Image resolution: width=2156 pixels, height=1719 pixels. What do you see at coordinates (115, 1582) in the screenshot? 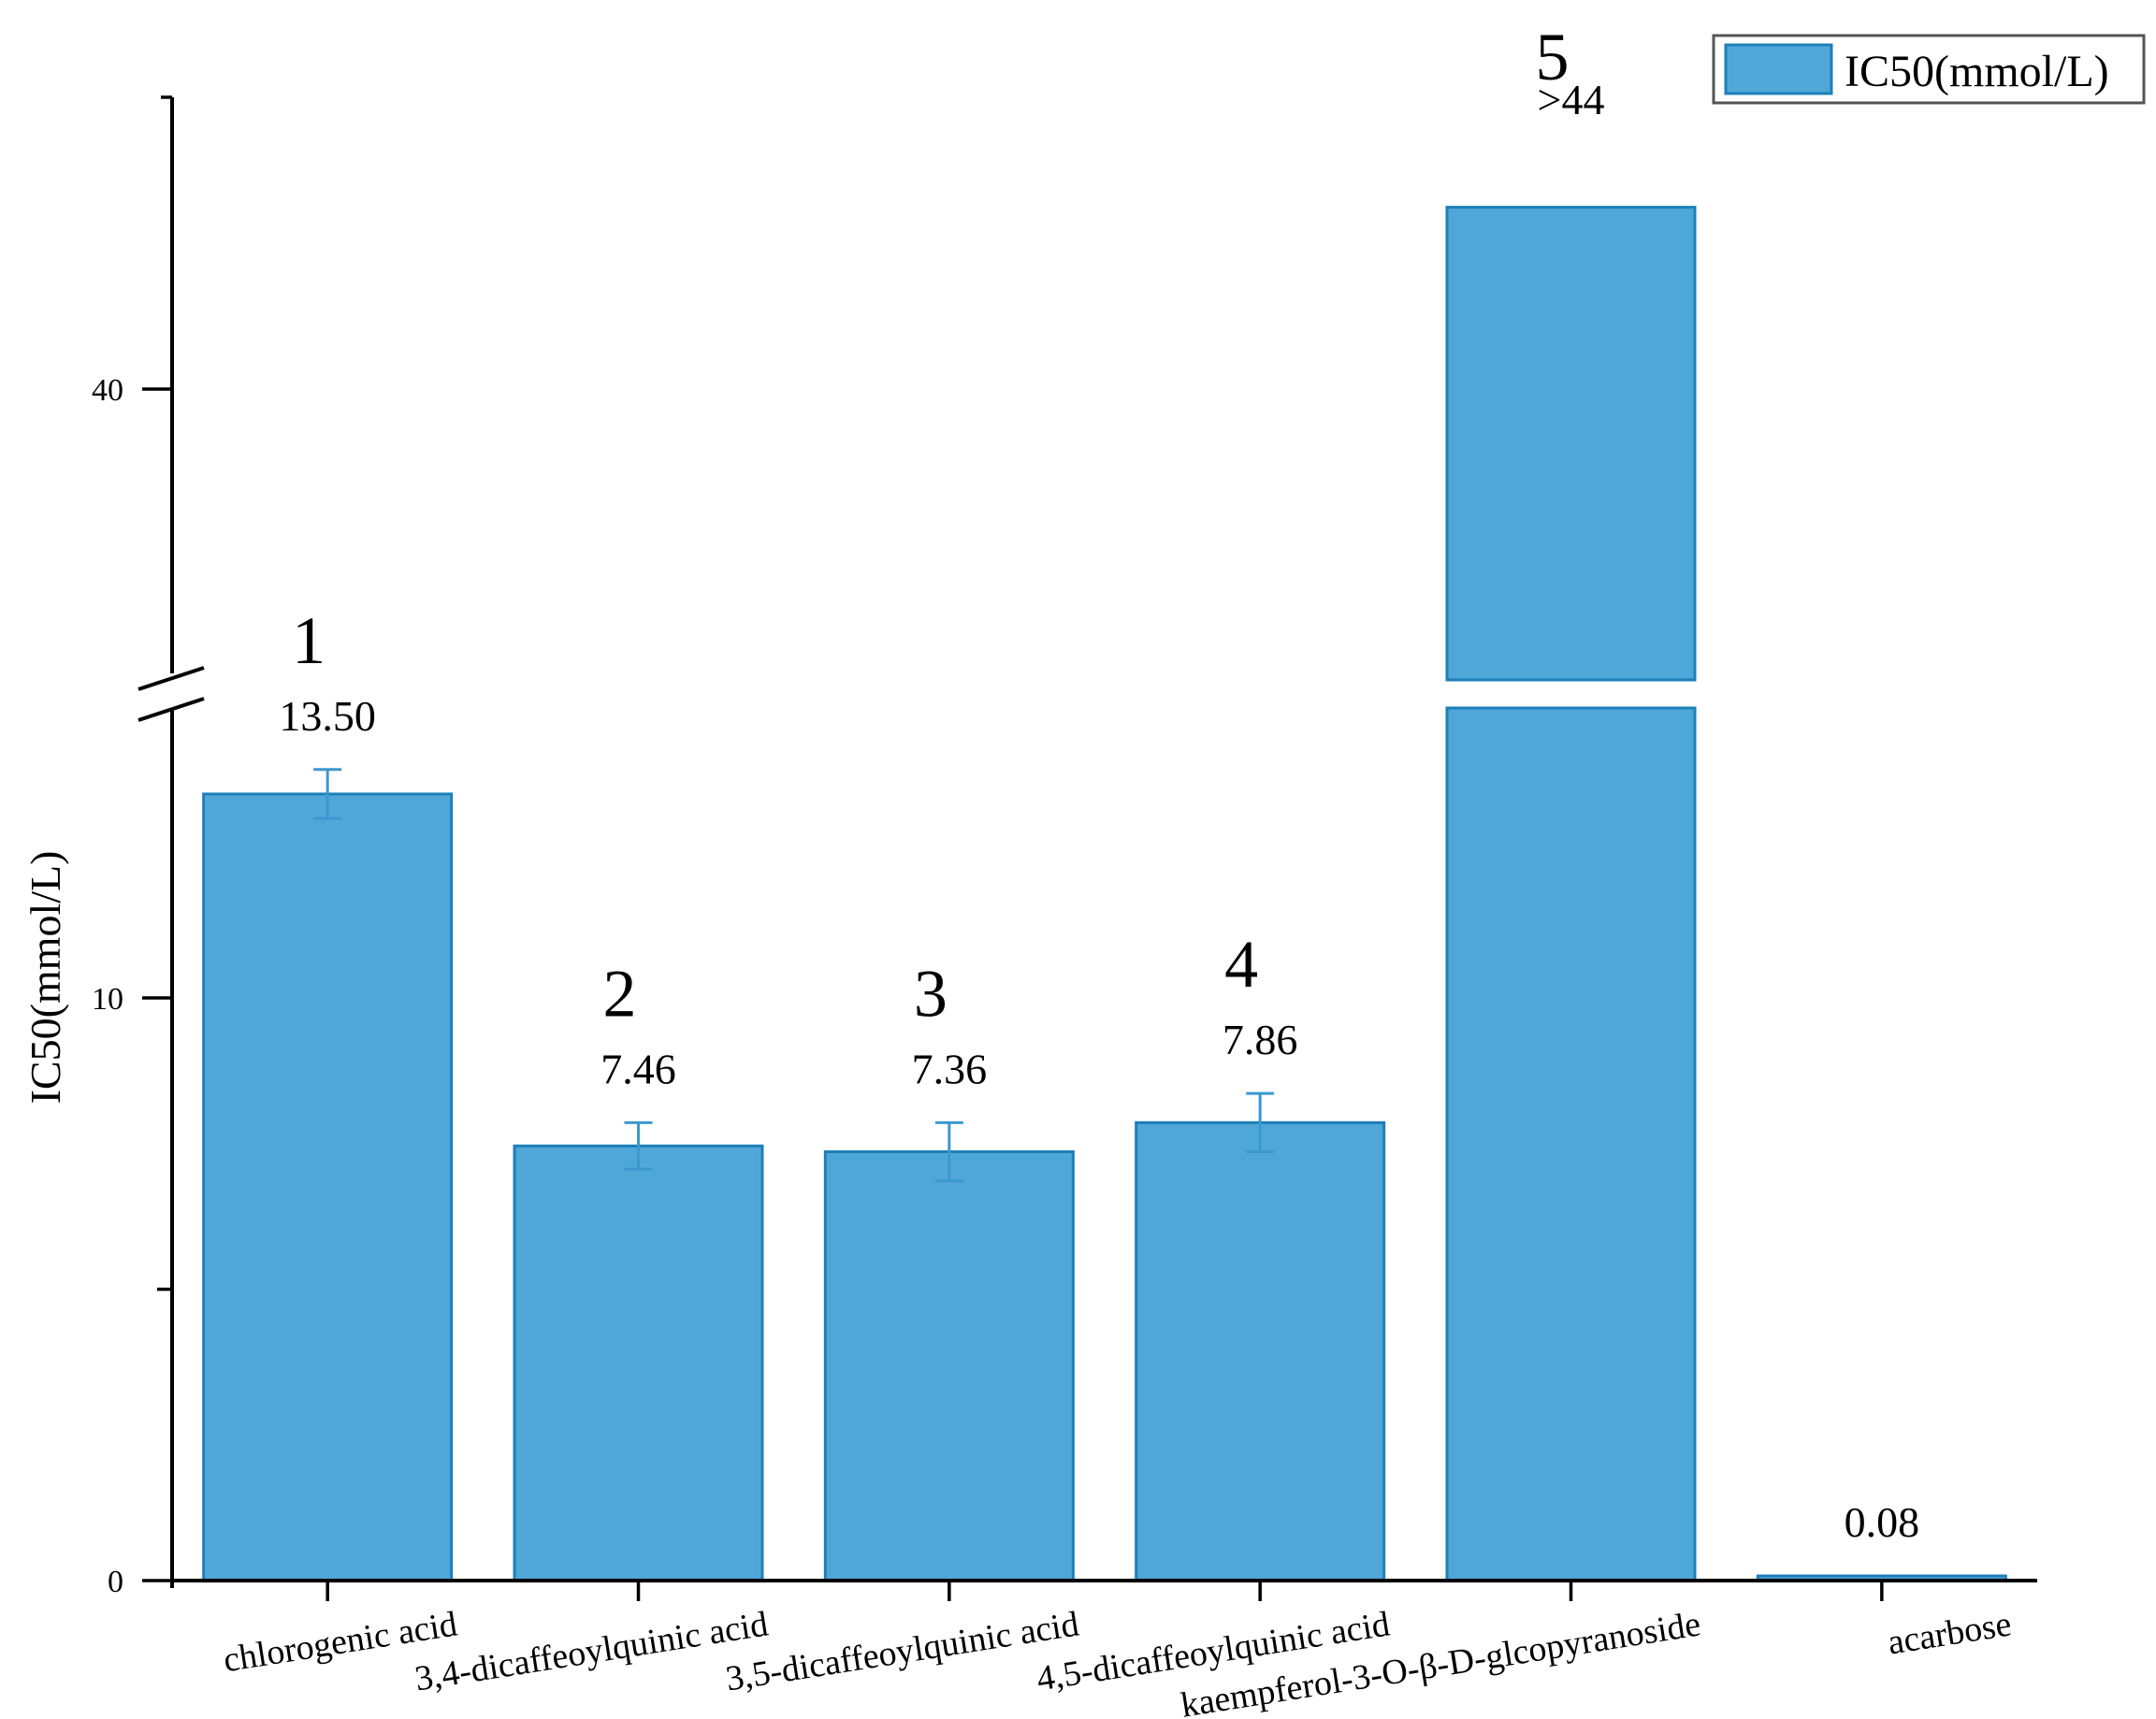
I see `y-tick-label-0: 0` at bounding box center [115, 1582].